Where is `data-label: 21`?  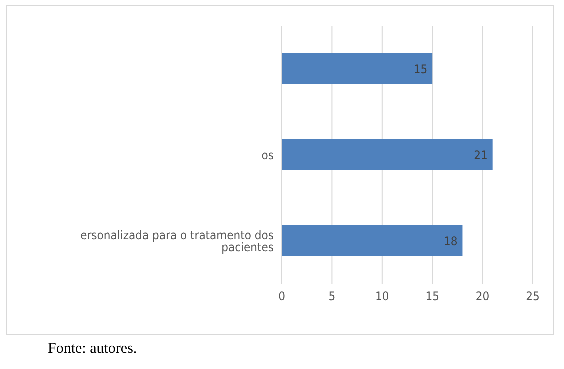 data-label: 21 is located at coordinates (481, 155).